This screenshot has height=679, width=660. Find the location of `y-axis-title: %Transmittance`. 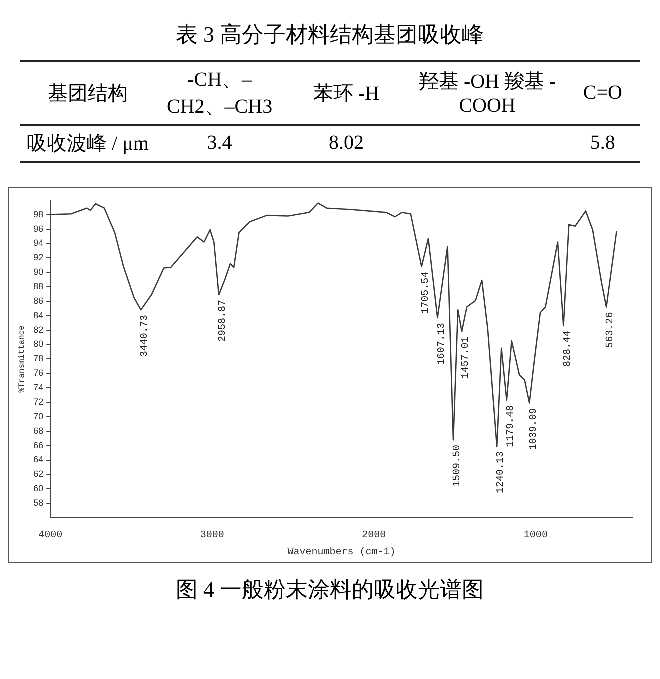

y-axis-title: %Transmittance is located at coordinates (22, 359).